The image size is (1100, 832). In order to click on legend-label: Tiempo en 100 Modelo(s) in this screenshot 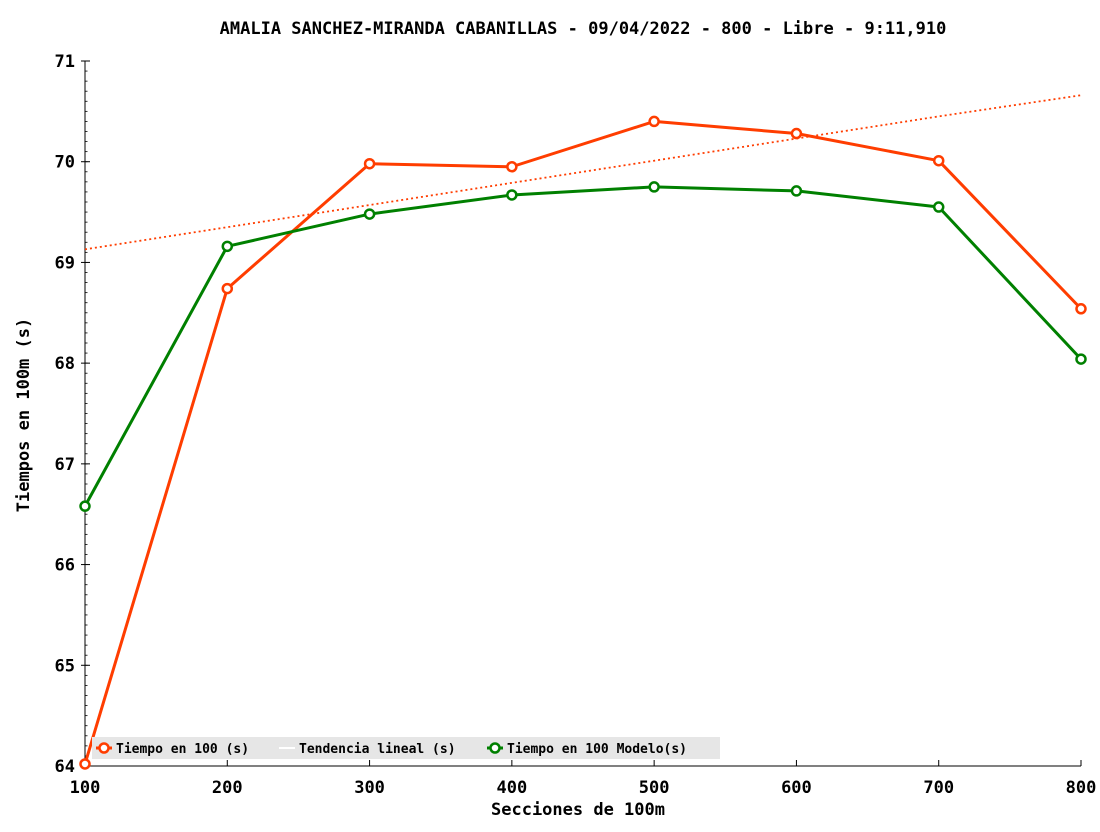, I will do `click(597, 749)`.